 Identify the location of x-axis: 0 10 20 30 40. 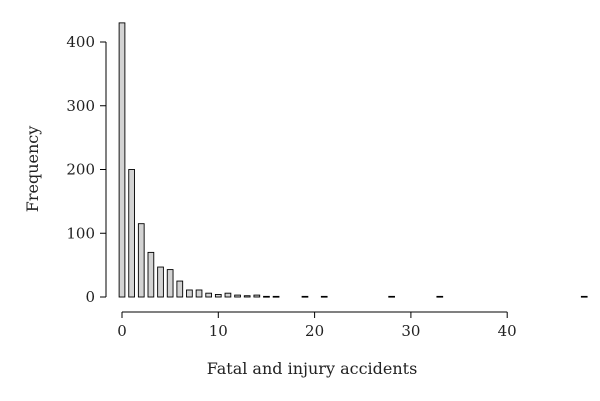
(317, 325).